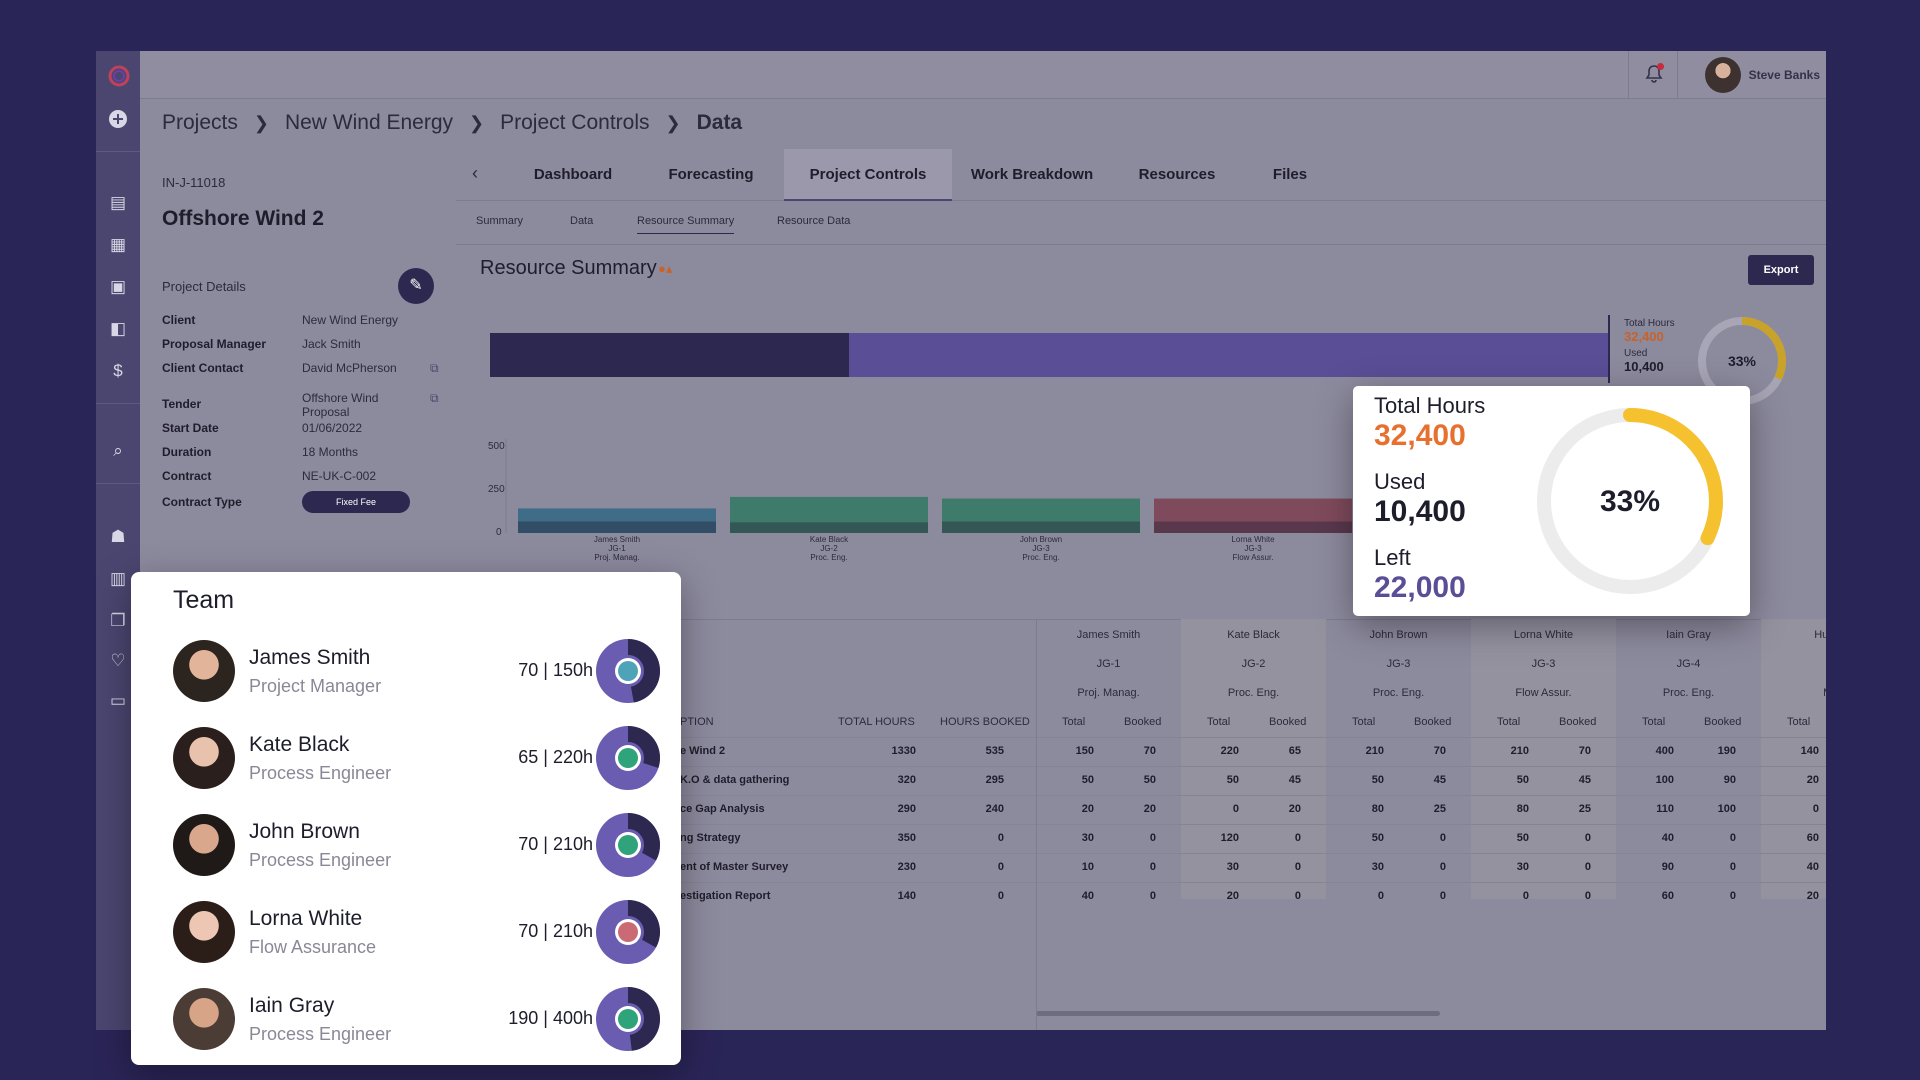 The width and height of the screenshot is (1920, 1080). Describe the element at coordinates (1253, 635) in the screenshot. I see `person-column-name: Kate Black` at that location.